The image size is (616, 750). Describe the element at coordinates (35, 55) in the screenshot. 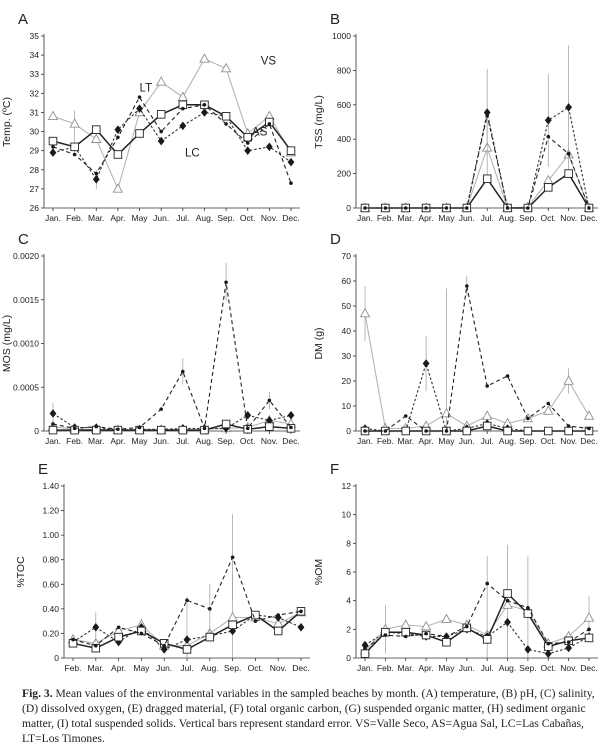

I see `y-tick-label: 34` at that location.